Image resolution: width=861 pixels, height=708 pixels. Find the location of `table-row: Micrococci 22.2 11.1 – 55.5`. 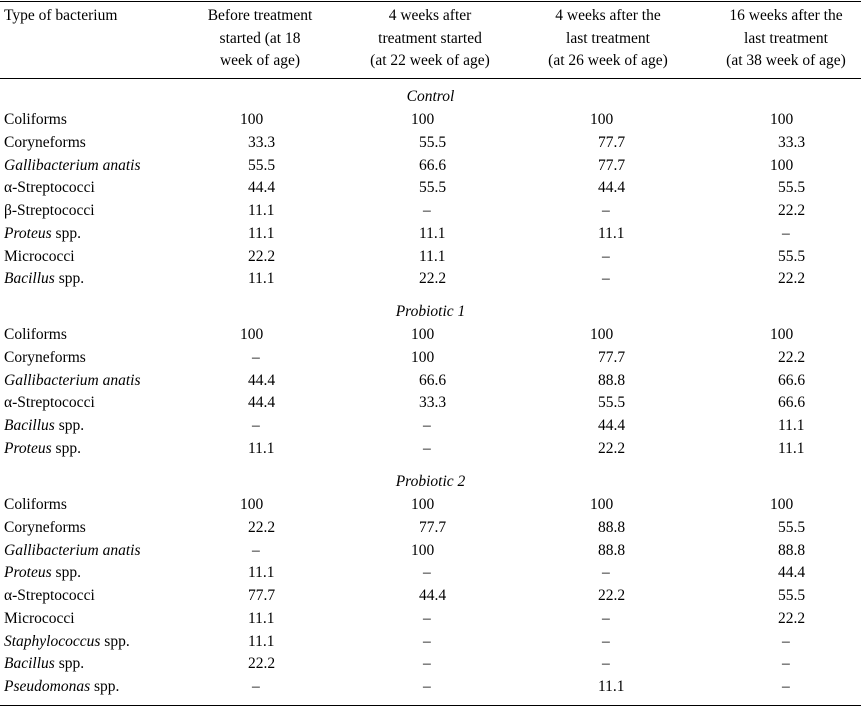

table-row: Micrococci 22.2 11.1 – 55.5 is located at coordinates (430, 257).